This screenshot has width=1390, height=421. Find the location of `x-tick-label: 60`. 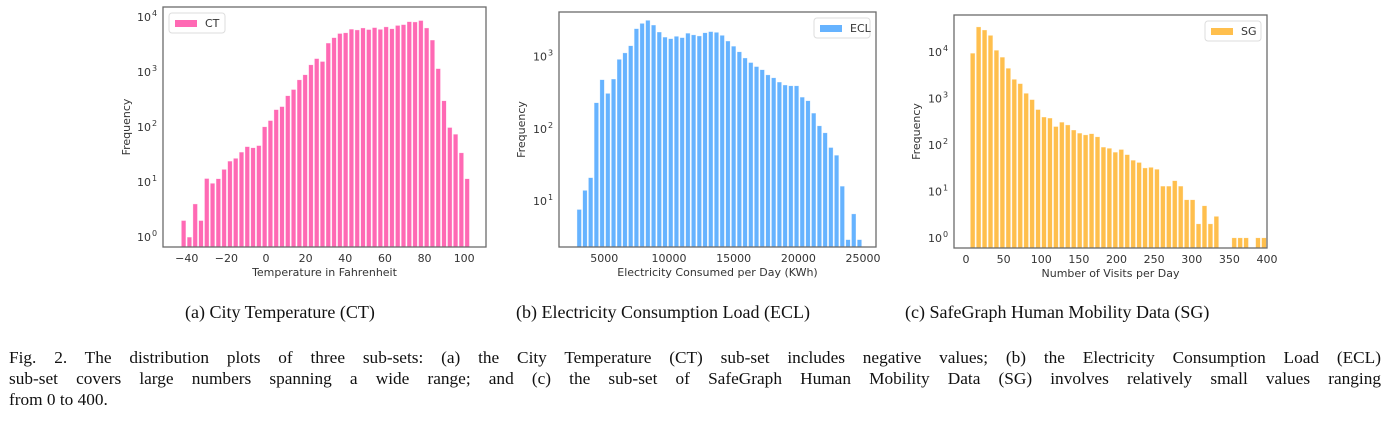

x-tick-label: 60 is located at coordinates (385, 258).